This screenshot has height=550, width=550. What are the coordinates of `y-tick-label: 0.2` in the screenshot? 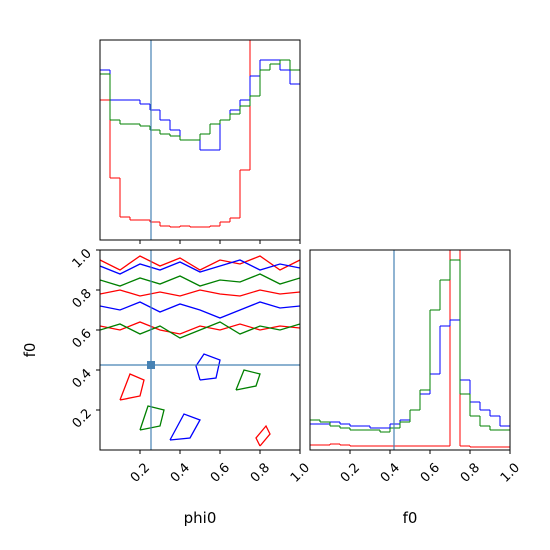 It's located at (82, 418).